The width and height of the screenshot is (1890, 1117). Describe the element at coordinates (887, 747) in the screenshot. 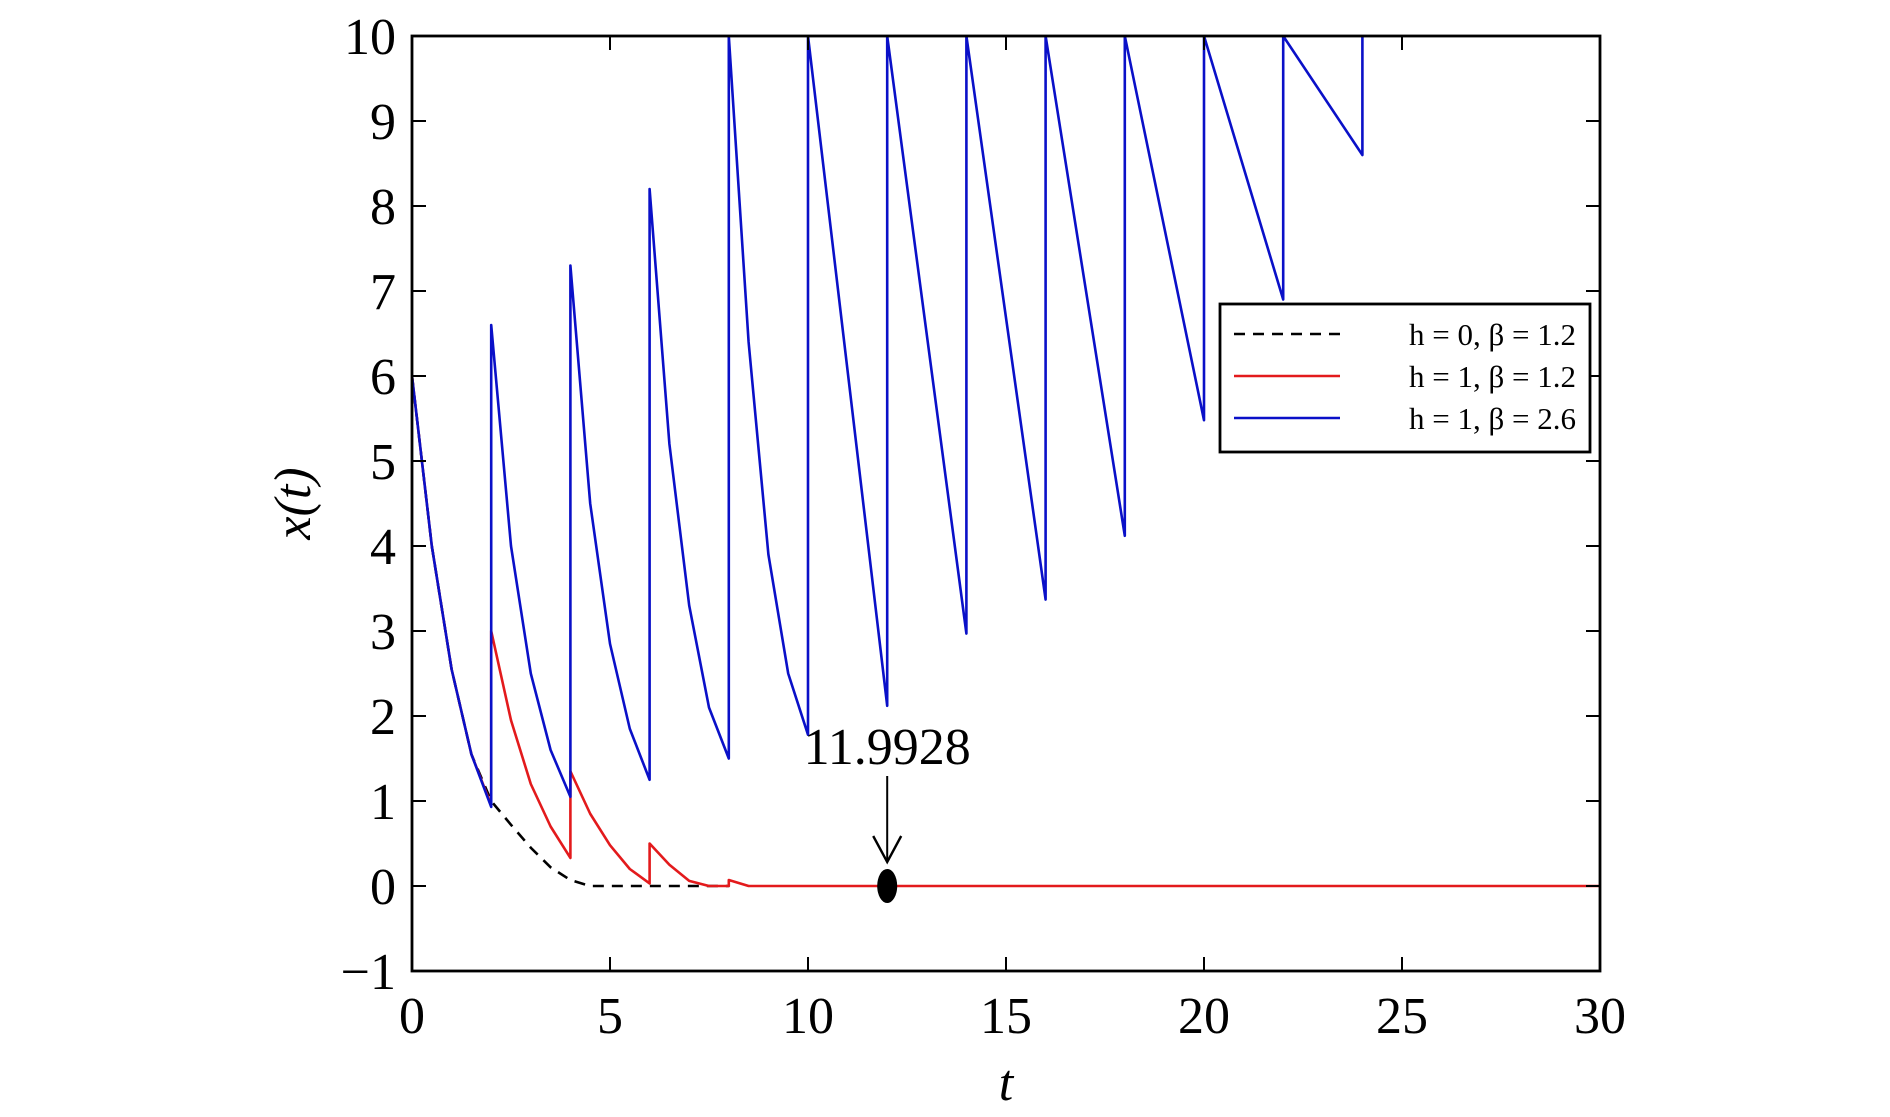

I see `annotation-label: 11.9928` at that location.